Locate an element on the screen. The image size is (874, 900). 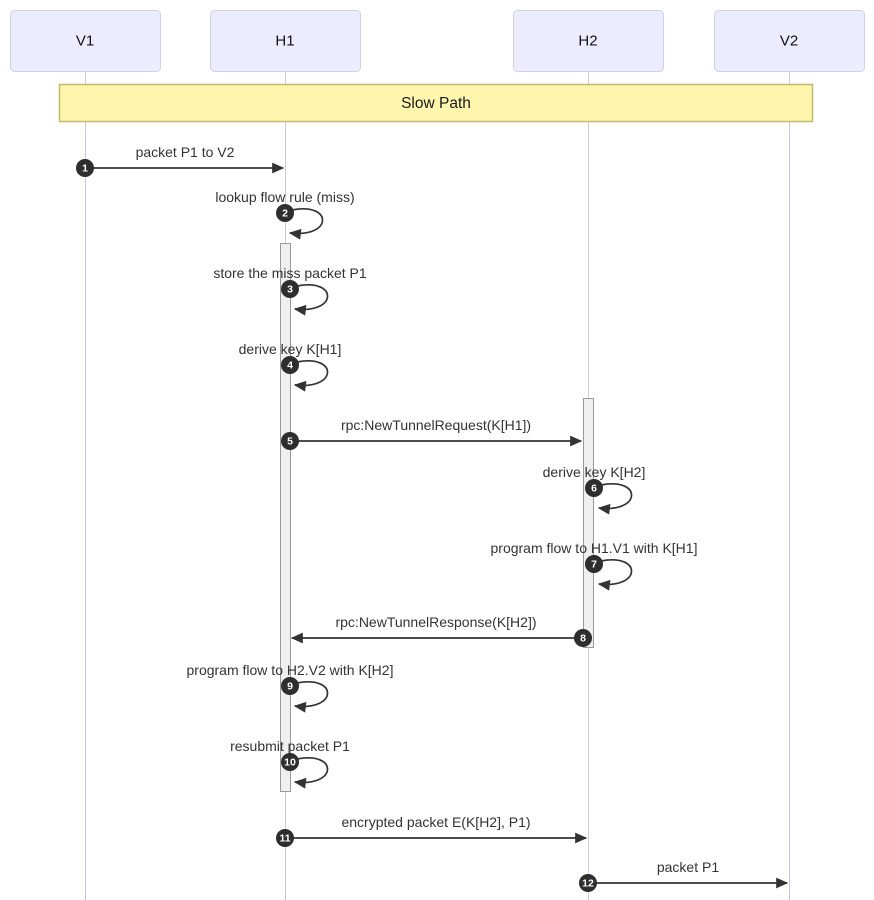
participant-h2-label: H2 is located at coordinates (587, 41).